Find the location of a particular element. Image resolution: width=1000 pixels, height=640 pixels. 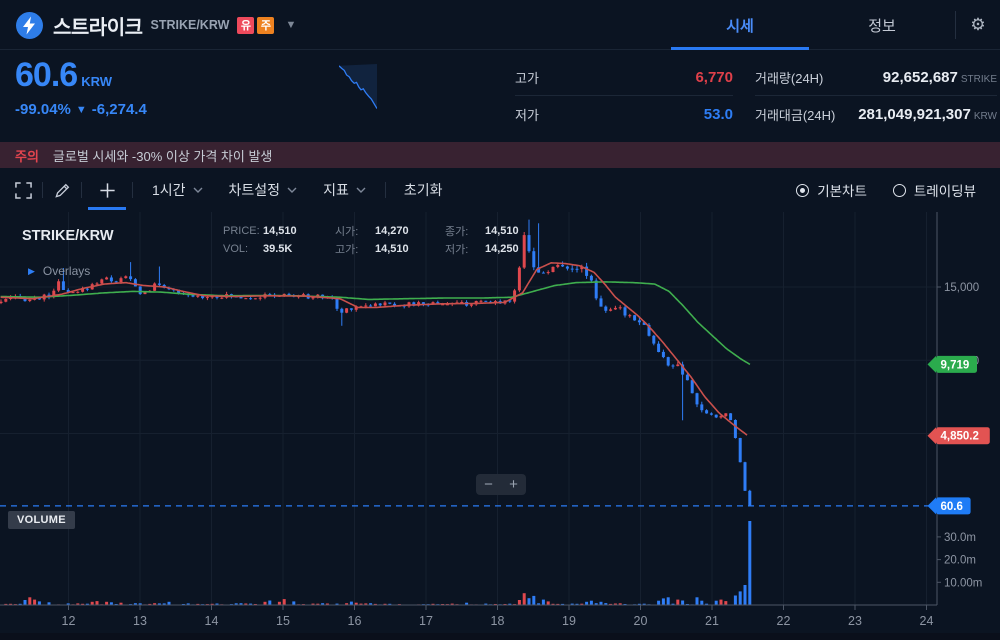

svg-text: 23 is located at coordinates (855, 621).